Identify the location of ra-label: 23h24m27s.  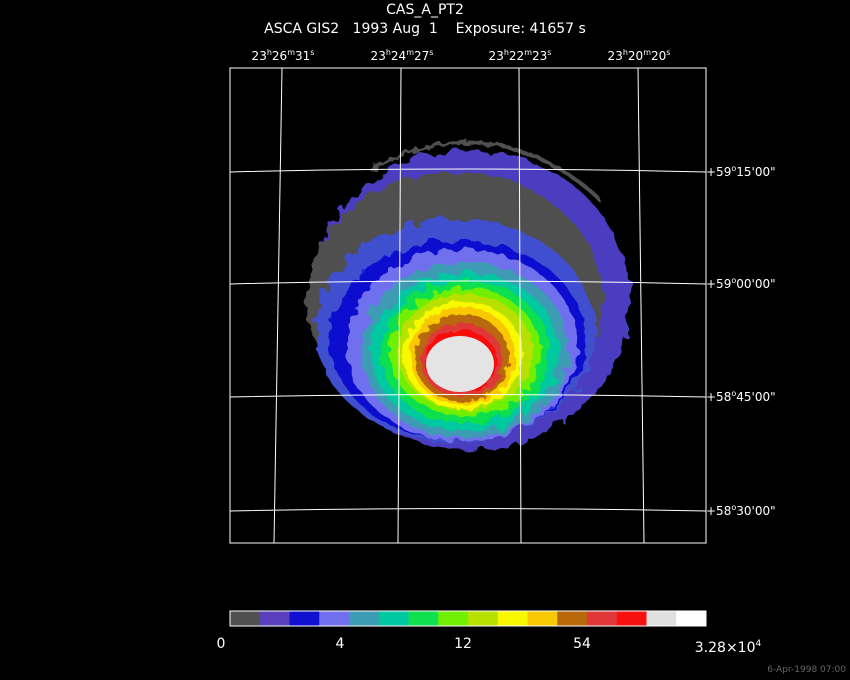
(402, 55).